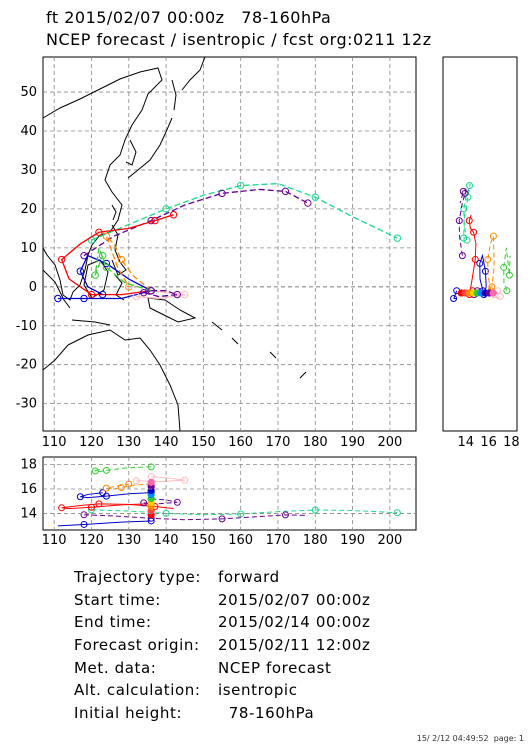 This screenshot has height=752, width=532. What do you see at coordinates (26, 365) in the screenshot?
I see `lat-tick-label: -20` at bounding box center [26, 365].